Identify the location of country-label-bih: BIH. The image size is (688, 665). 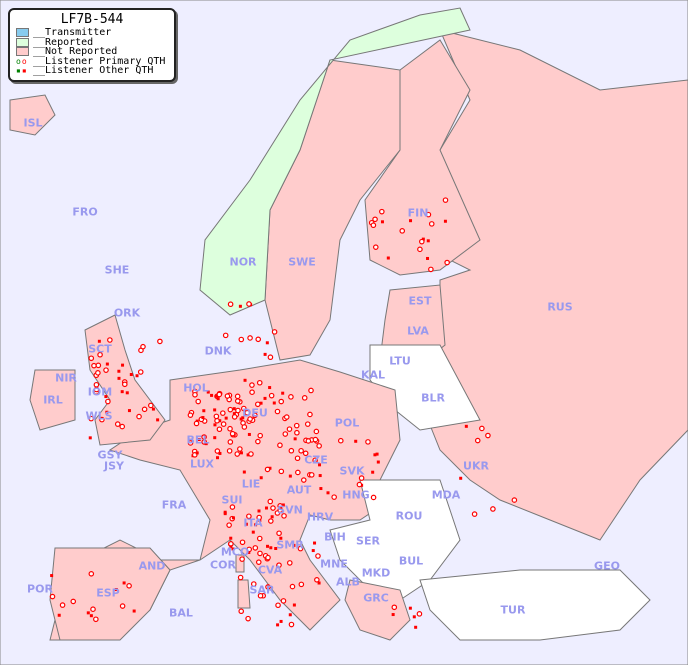
(335, 537).